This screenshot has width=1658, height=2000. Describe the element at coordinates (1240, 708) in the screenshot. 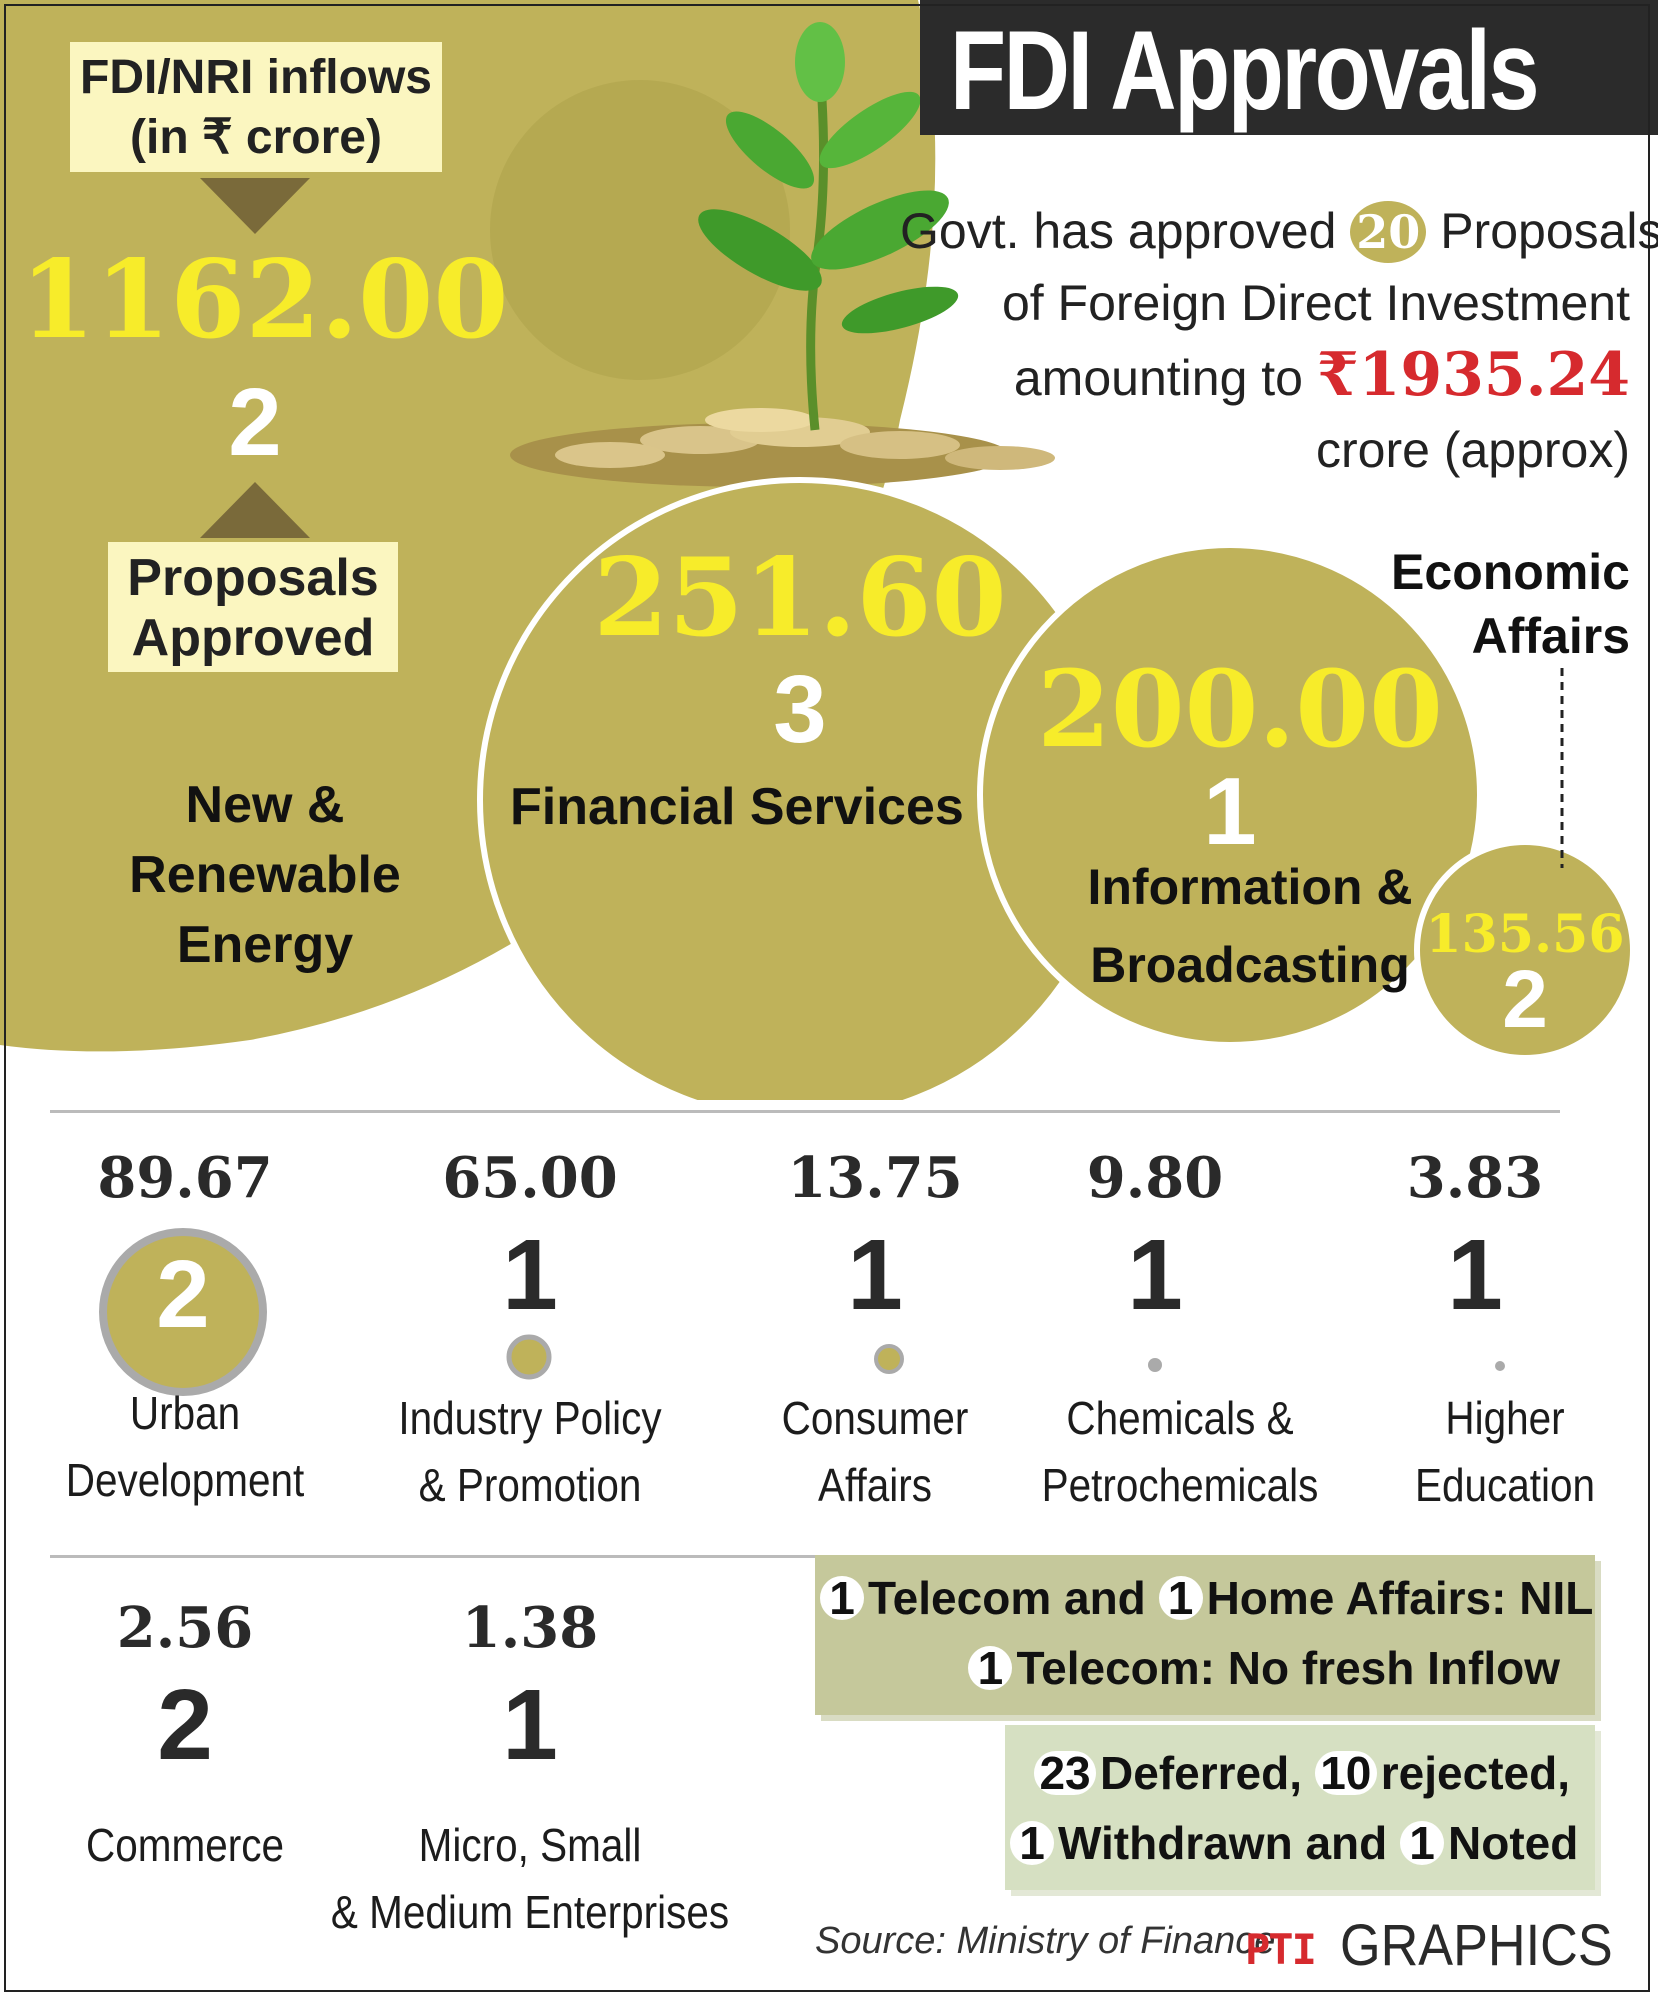

I see `ib-value: 200.00` at that location.